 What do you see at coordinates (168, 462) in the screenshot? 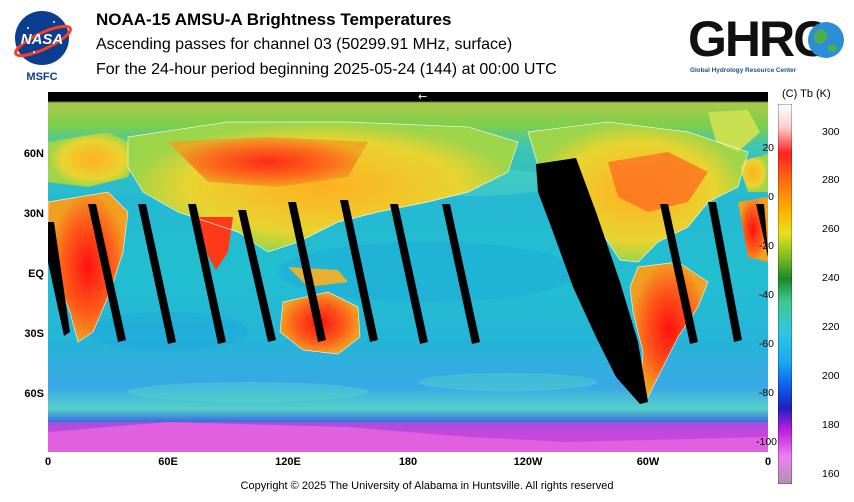
I see `lon-label-60e: 60E` at bounding box center [168, 462].